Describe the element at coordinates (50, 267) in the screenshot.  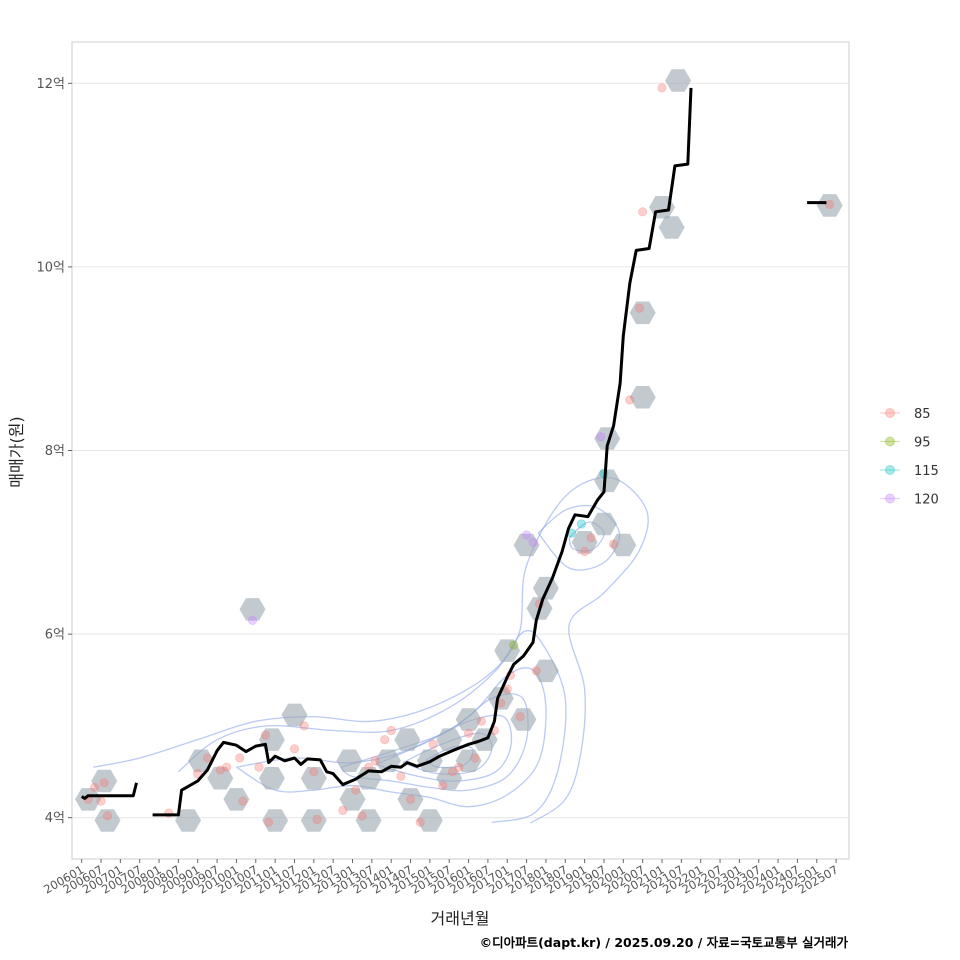
I see `y-tick-label: 10억` at that location.